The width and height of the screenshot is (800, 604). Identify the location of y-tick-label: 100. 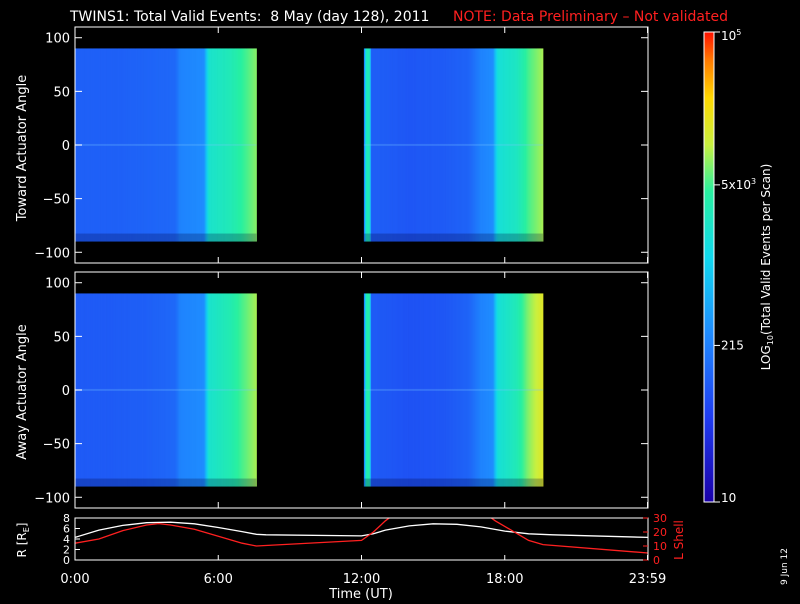
(57, 39).